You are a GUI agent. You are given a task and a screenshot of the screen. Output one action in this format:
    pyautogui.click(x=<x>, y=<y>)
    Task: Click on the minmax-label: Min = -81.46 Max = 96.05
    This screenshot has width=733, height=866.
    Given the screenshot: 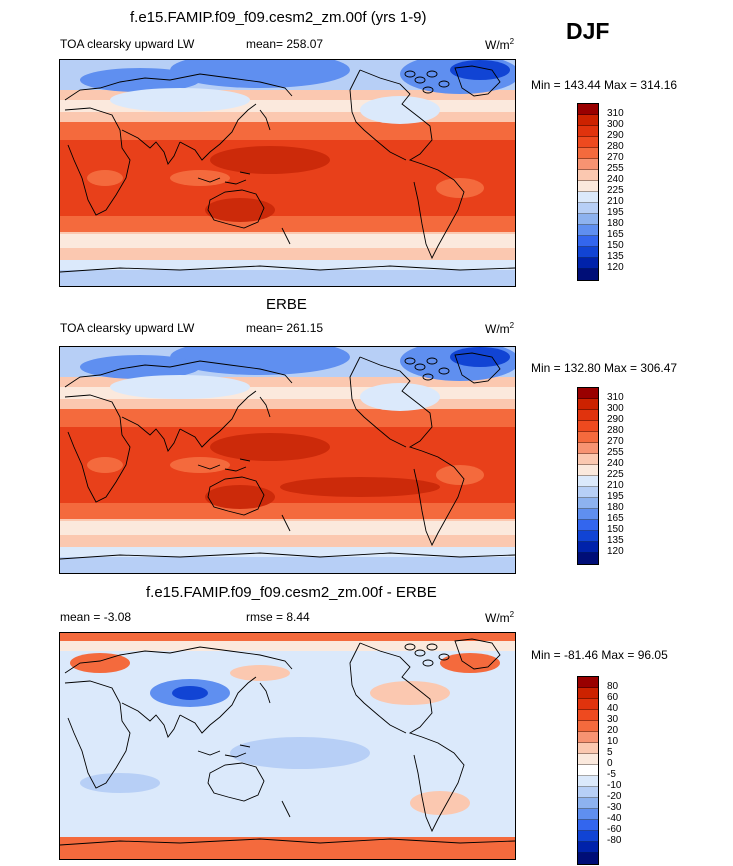 What is the action you would take?
    pyautogui.click(x=599, y=655)
    